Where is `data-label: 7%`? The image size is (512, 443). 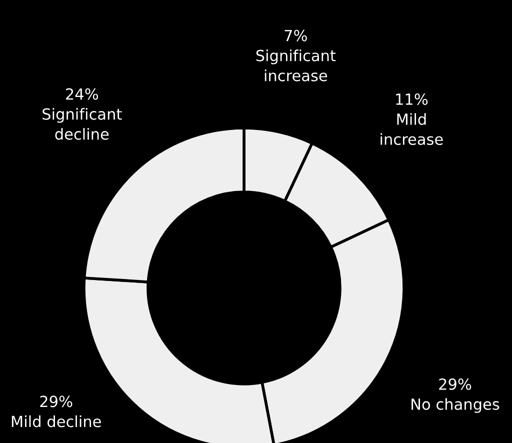 data-label: 7% is located at coordinates (295, 36).